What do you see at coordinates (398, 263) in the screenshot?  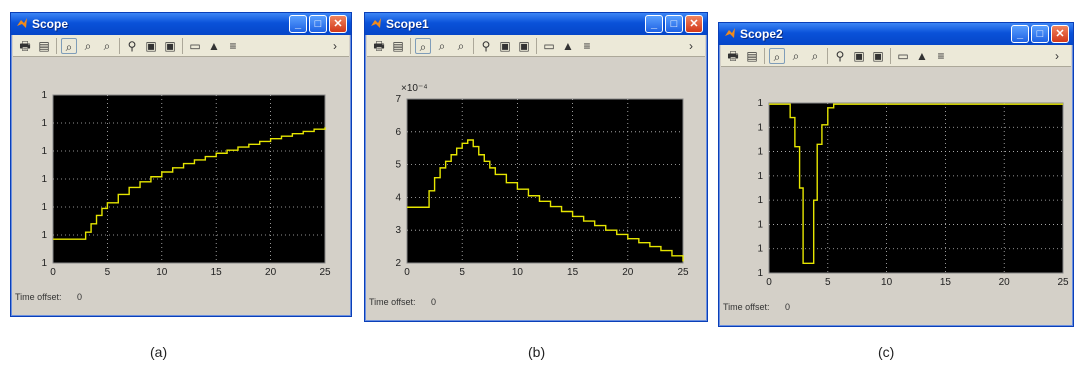 I see `y-tick-label: 2` at bounding box center [398, 263].